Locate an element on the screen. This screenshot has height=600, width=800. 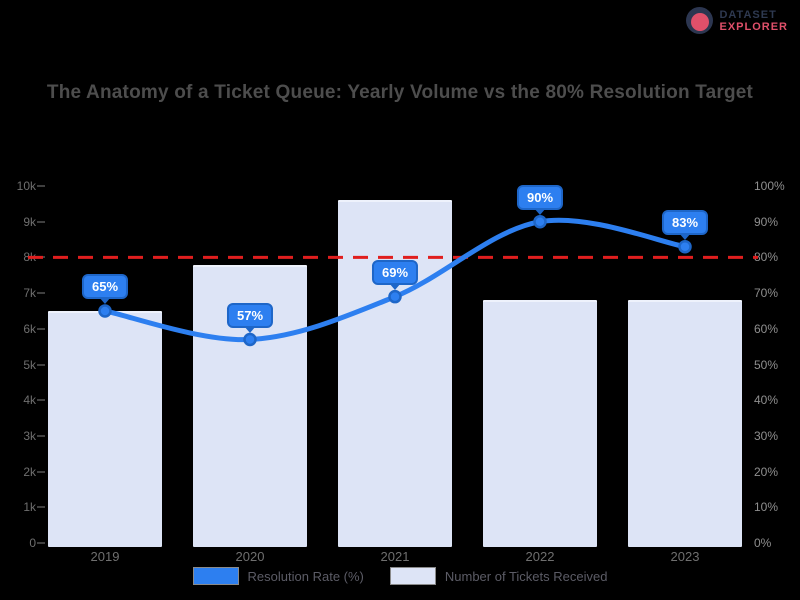
brand-name-line2: EXPLORER is located at coordinates (753, 26).